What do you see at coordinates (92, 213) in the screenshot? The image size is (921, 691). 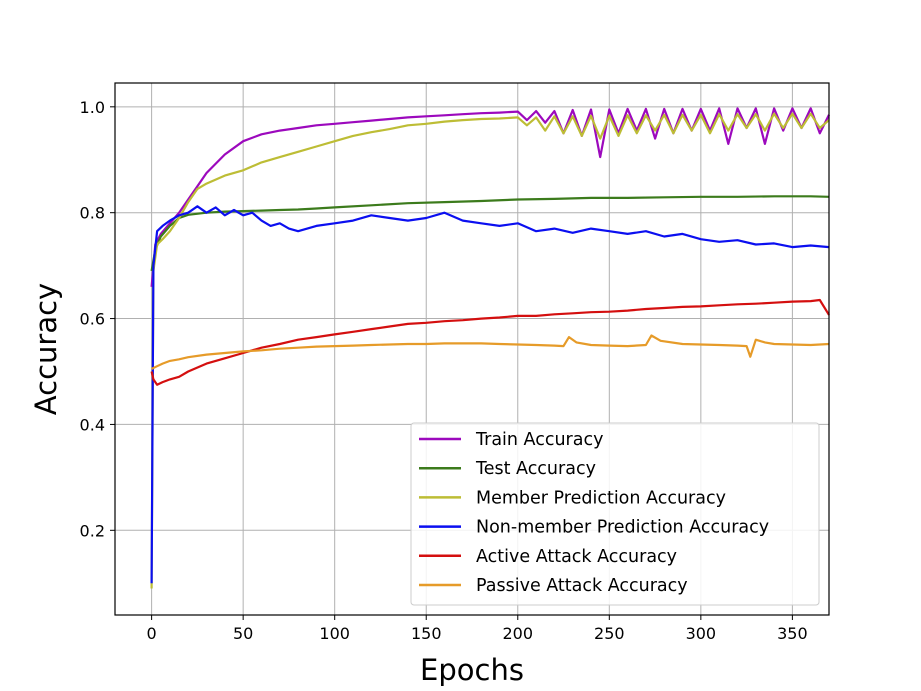 I see `y-tick-label: 0.8` at bounding box center [92, 213].